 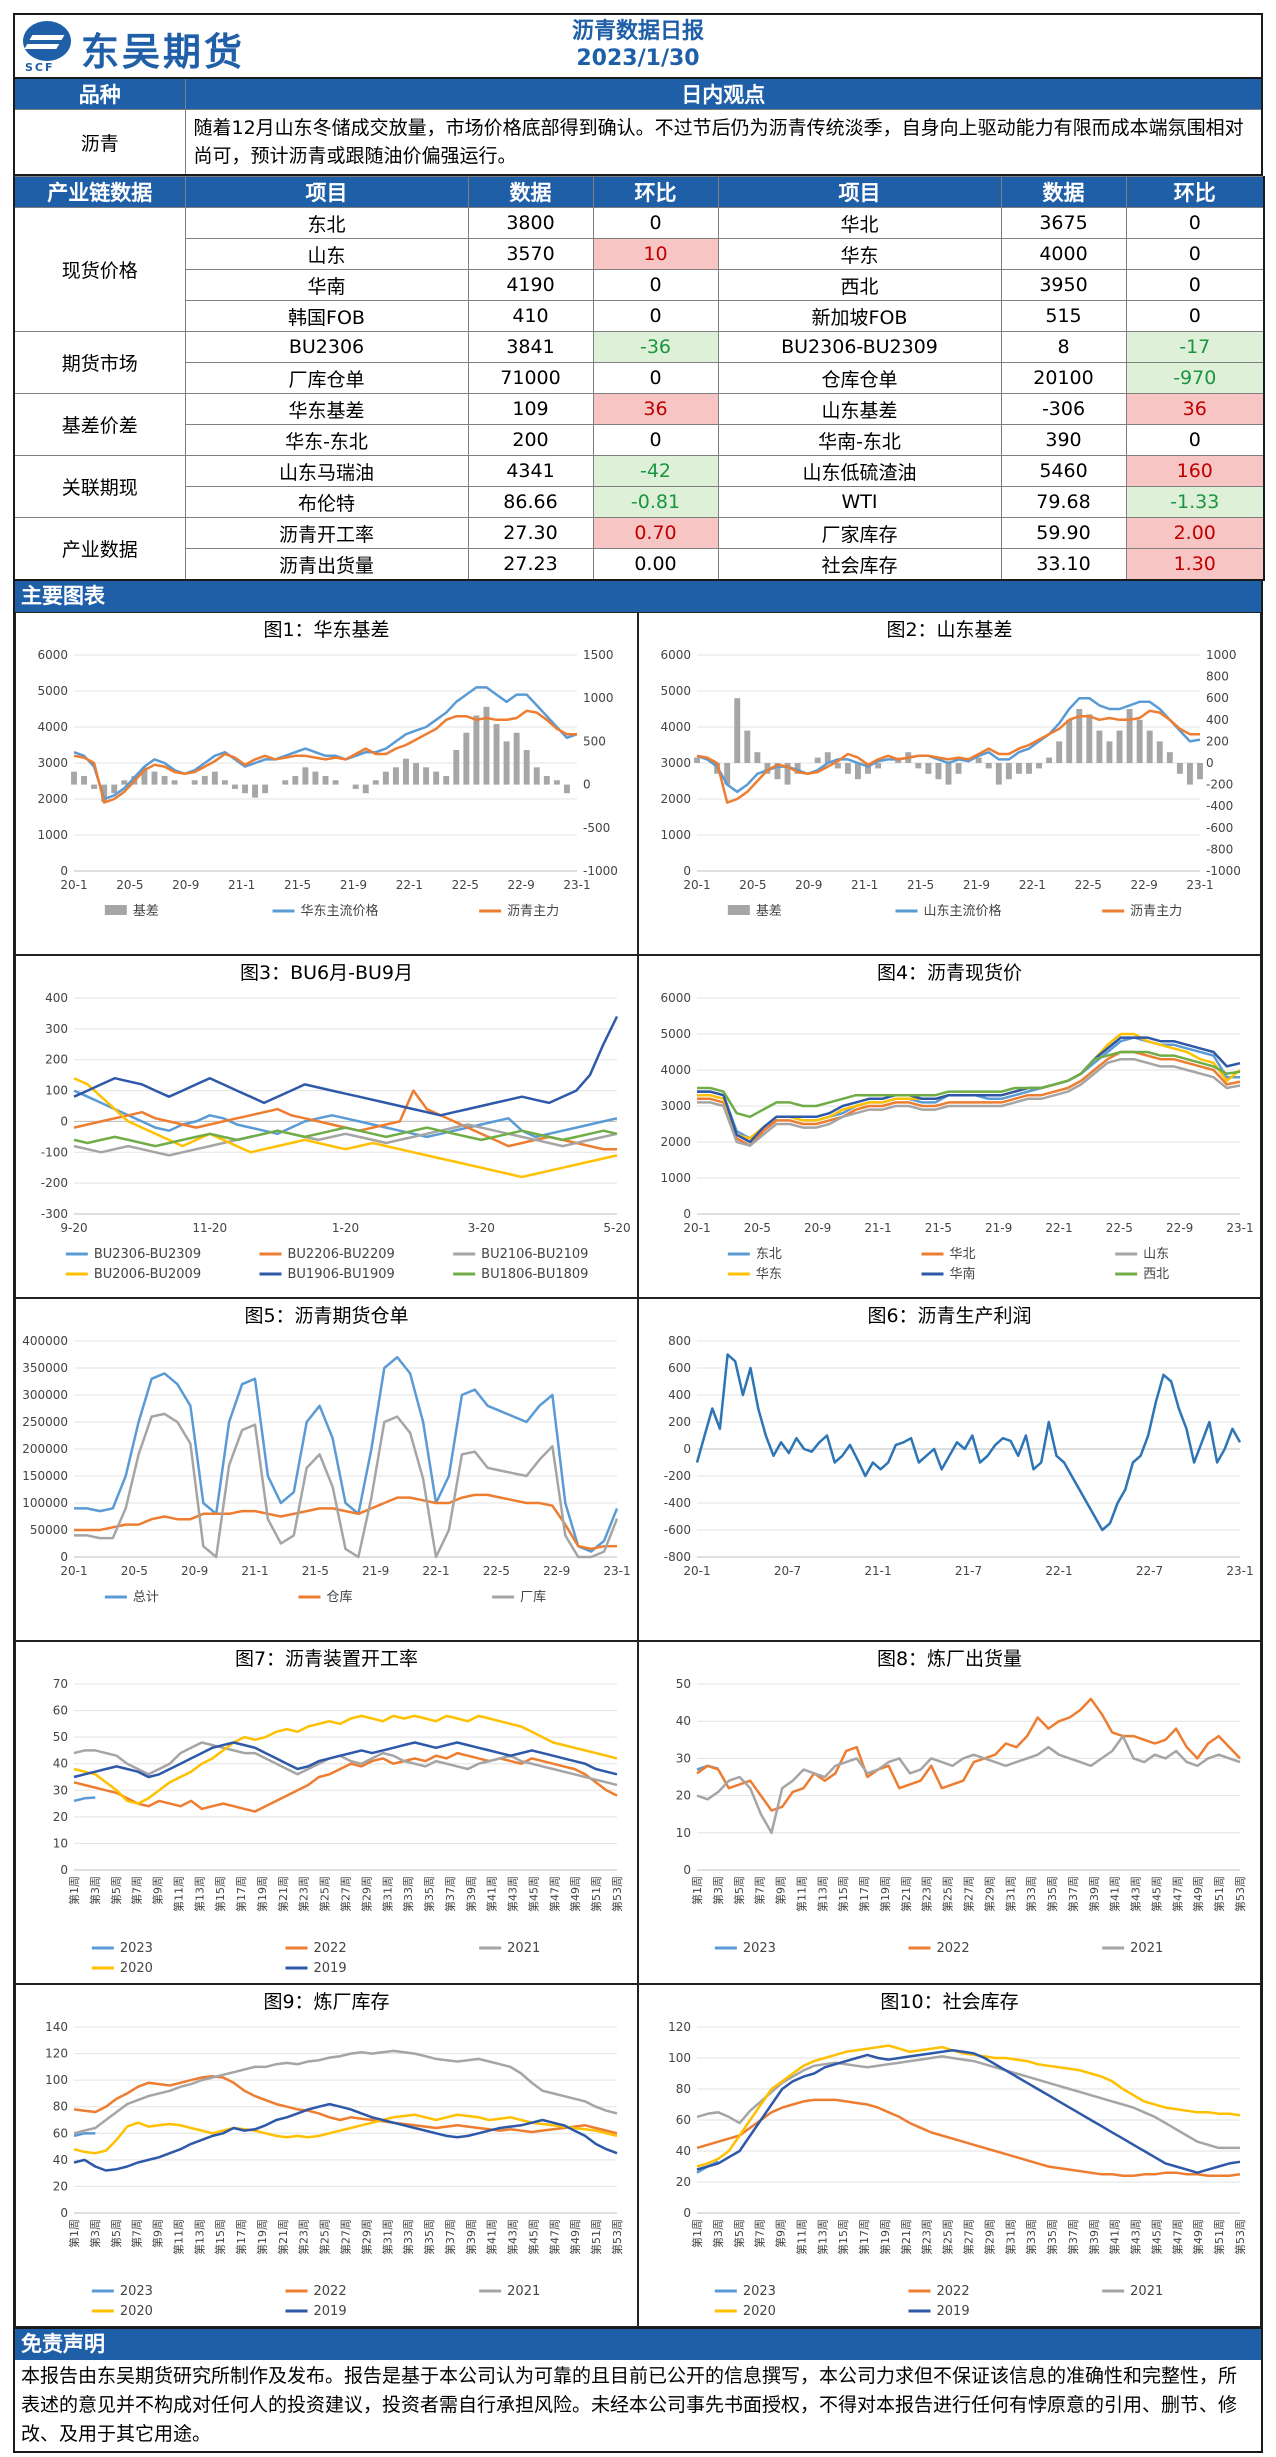 What do you see at coordinates (679, 2058) in the screenshot?
I see `y-tick-label: 100` at bounding box center [679, 2058].